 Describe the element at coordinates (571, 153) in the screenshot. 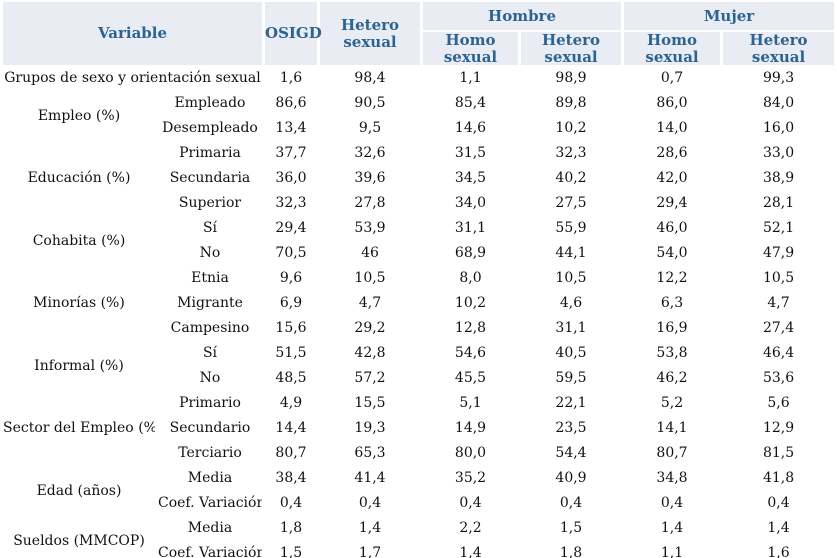

I see `value-cell: 32,3` at that location.